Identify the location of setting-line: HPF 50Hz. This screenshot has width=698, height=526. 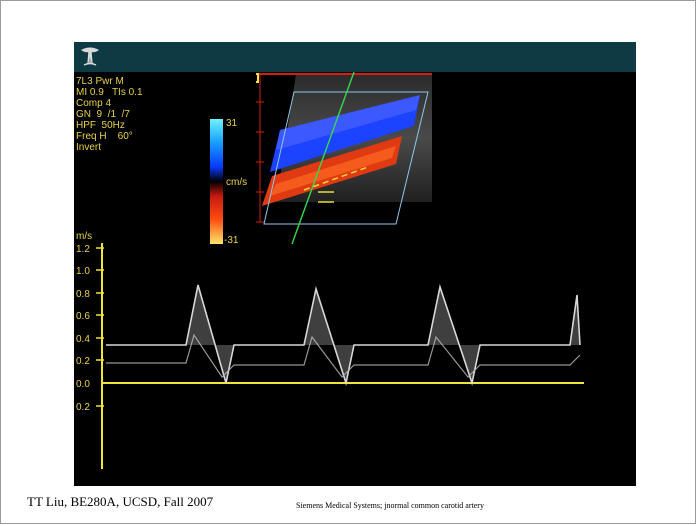
(100, 125).